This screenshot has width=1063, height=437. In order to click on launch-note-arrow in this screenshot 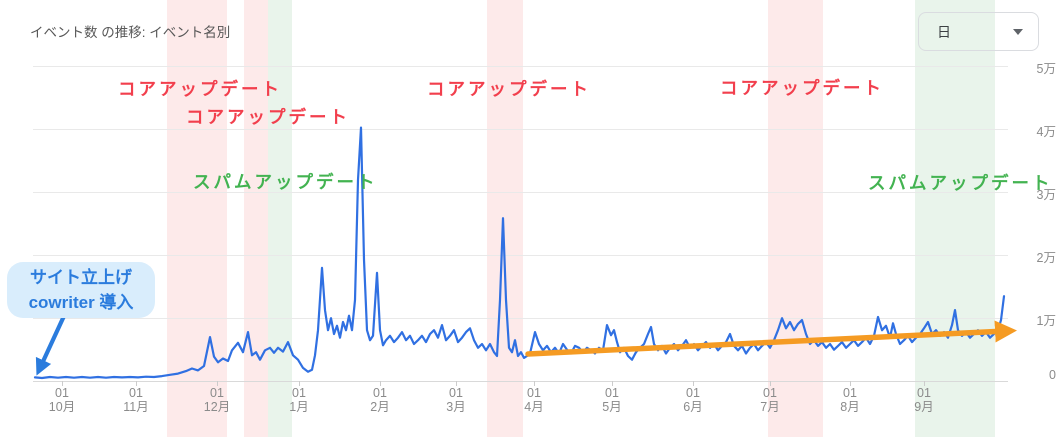, I will do `click(51, 344)`.